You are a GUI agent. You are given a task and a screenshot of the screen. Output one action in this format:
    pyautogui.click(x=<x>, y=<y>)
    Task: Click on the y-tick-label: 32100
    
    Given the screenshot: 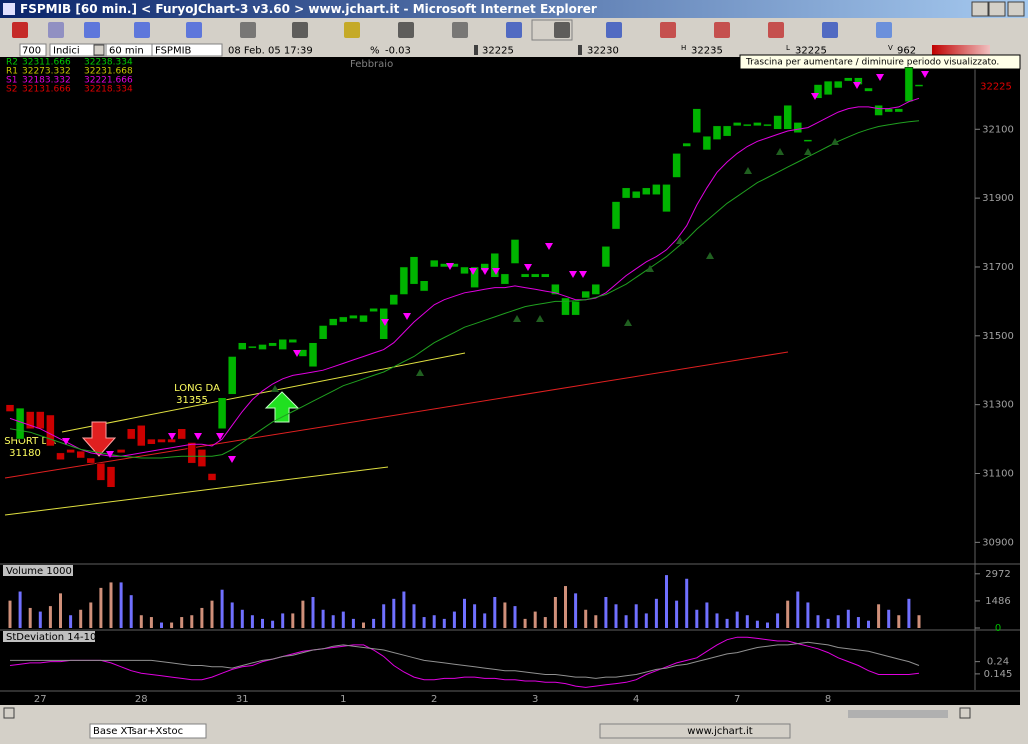 What is the action you would take?
    pyautogui.click(x=998, y=129)
    